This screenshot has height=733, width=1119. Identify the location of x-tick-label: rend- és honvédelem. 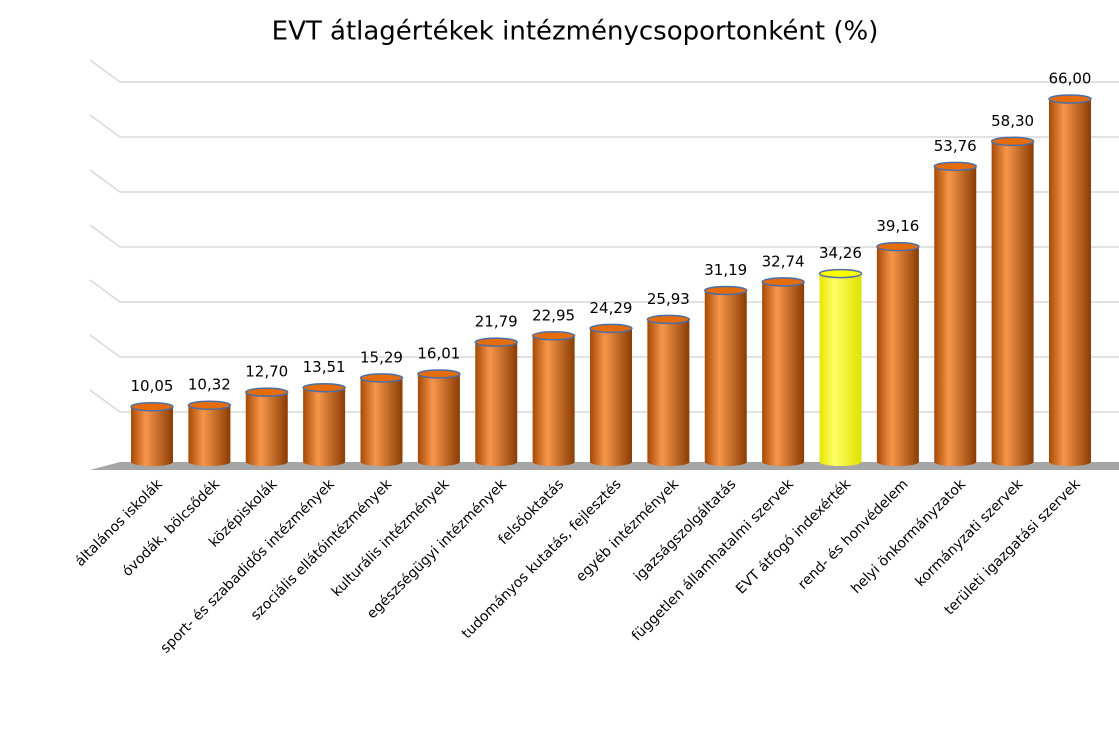
(853, 534).